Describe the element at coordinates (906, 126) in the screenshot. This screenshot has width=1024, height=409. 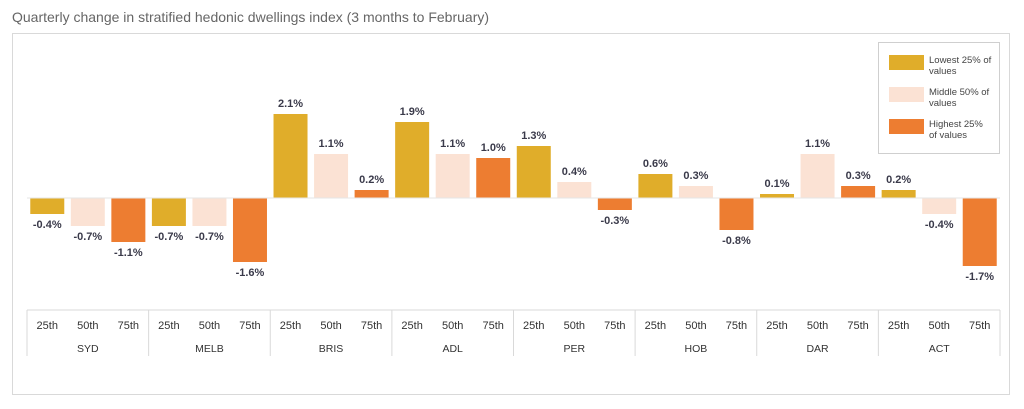
I see `legend-swatch-highest` at that location.